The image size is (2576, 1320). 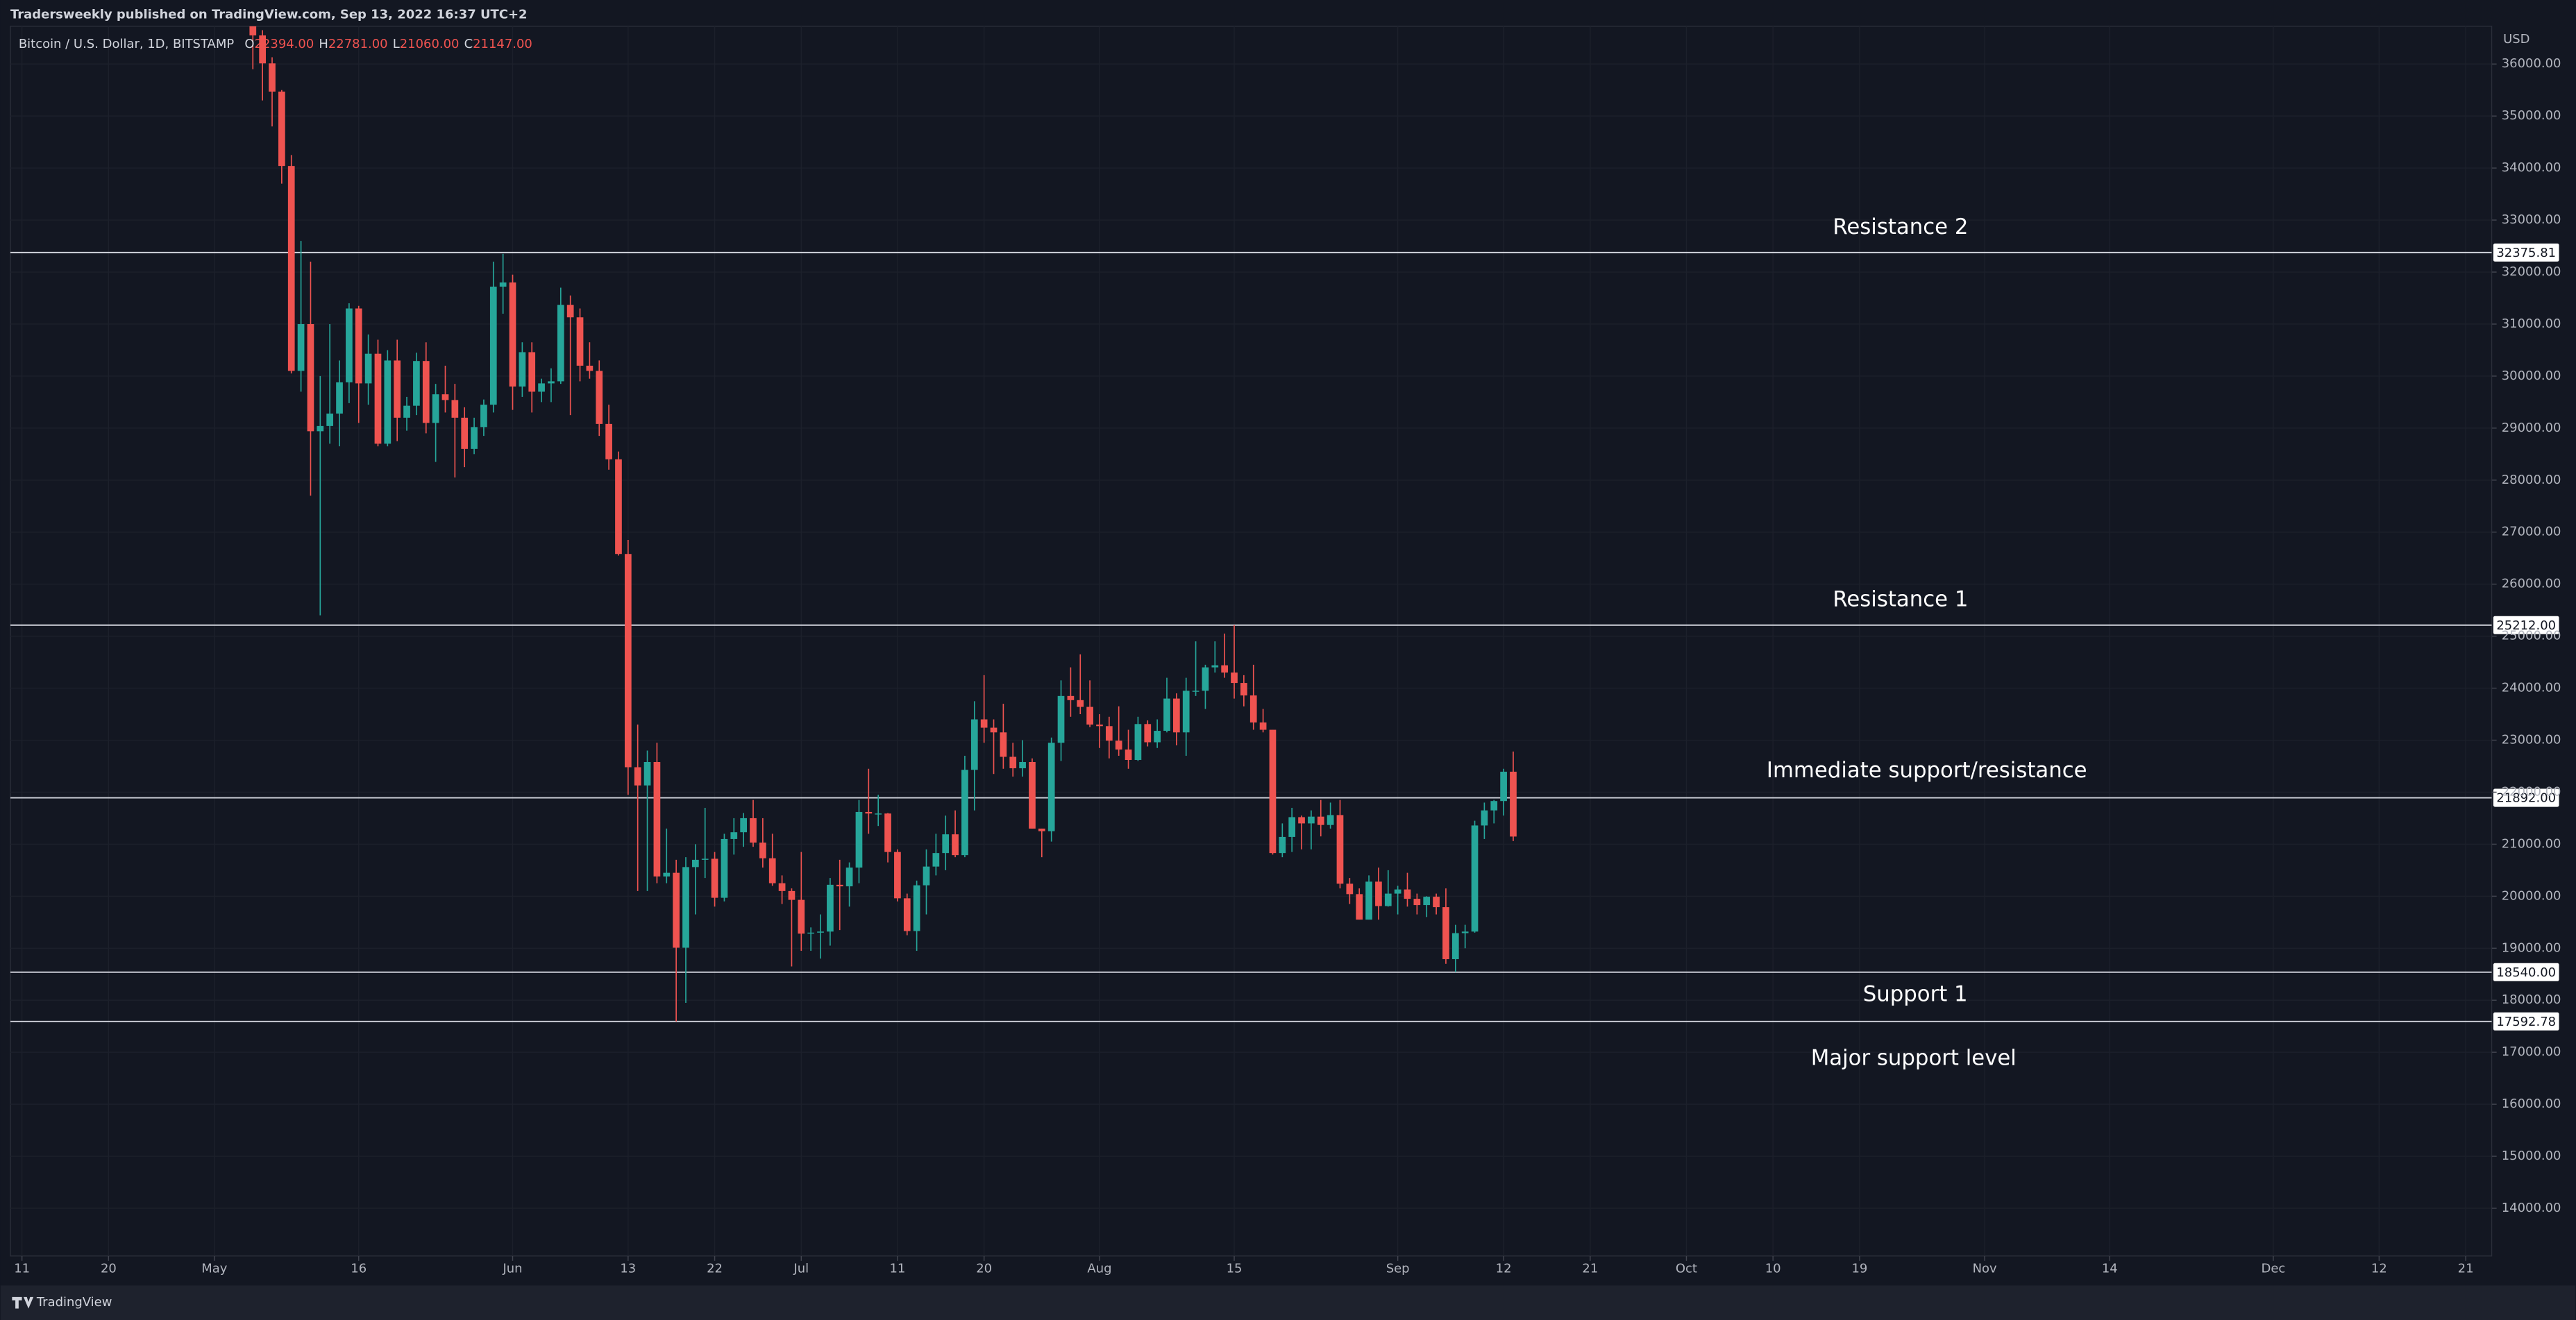 I want to click on level-annotation: Major support level, so click(x=1914, y=1058).